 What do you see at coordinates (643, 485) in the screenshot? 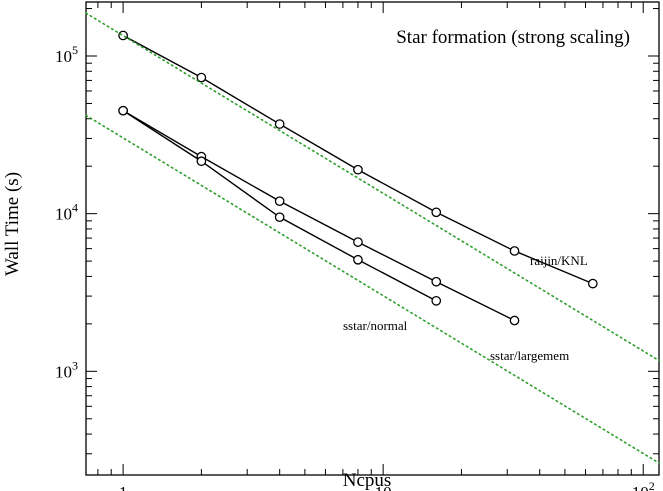
I see `x-tick-label: 102` at bounding box center [643, 485].